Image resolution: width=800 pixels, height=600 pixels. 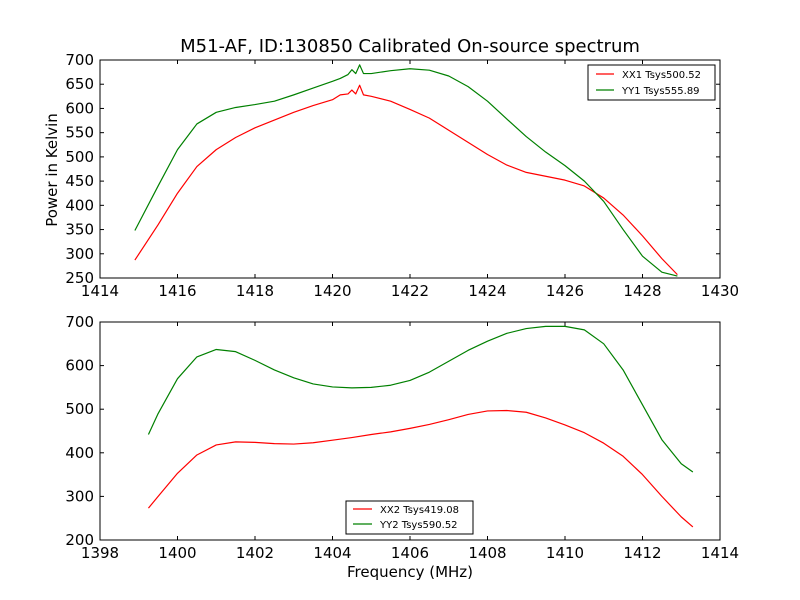 What do you see at coordinates (79, 230) in the screenshot?
I see `top-ytick-label: 350` at bounding box center [79, 230].